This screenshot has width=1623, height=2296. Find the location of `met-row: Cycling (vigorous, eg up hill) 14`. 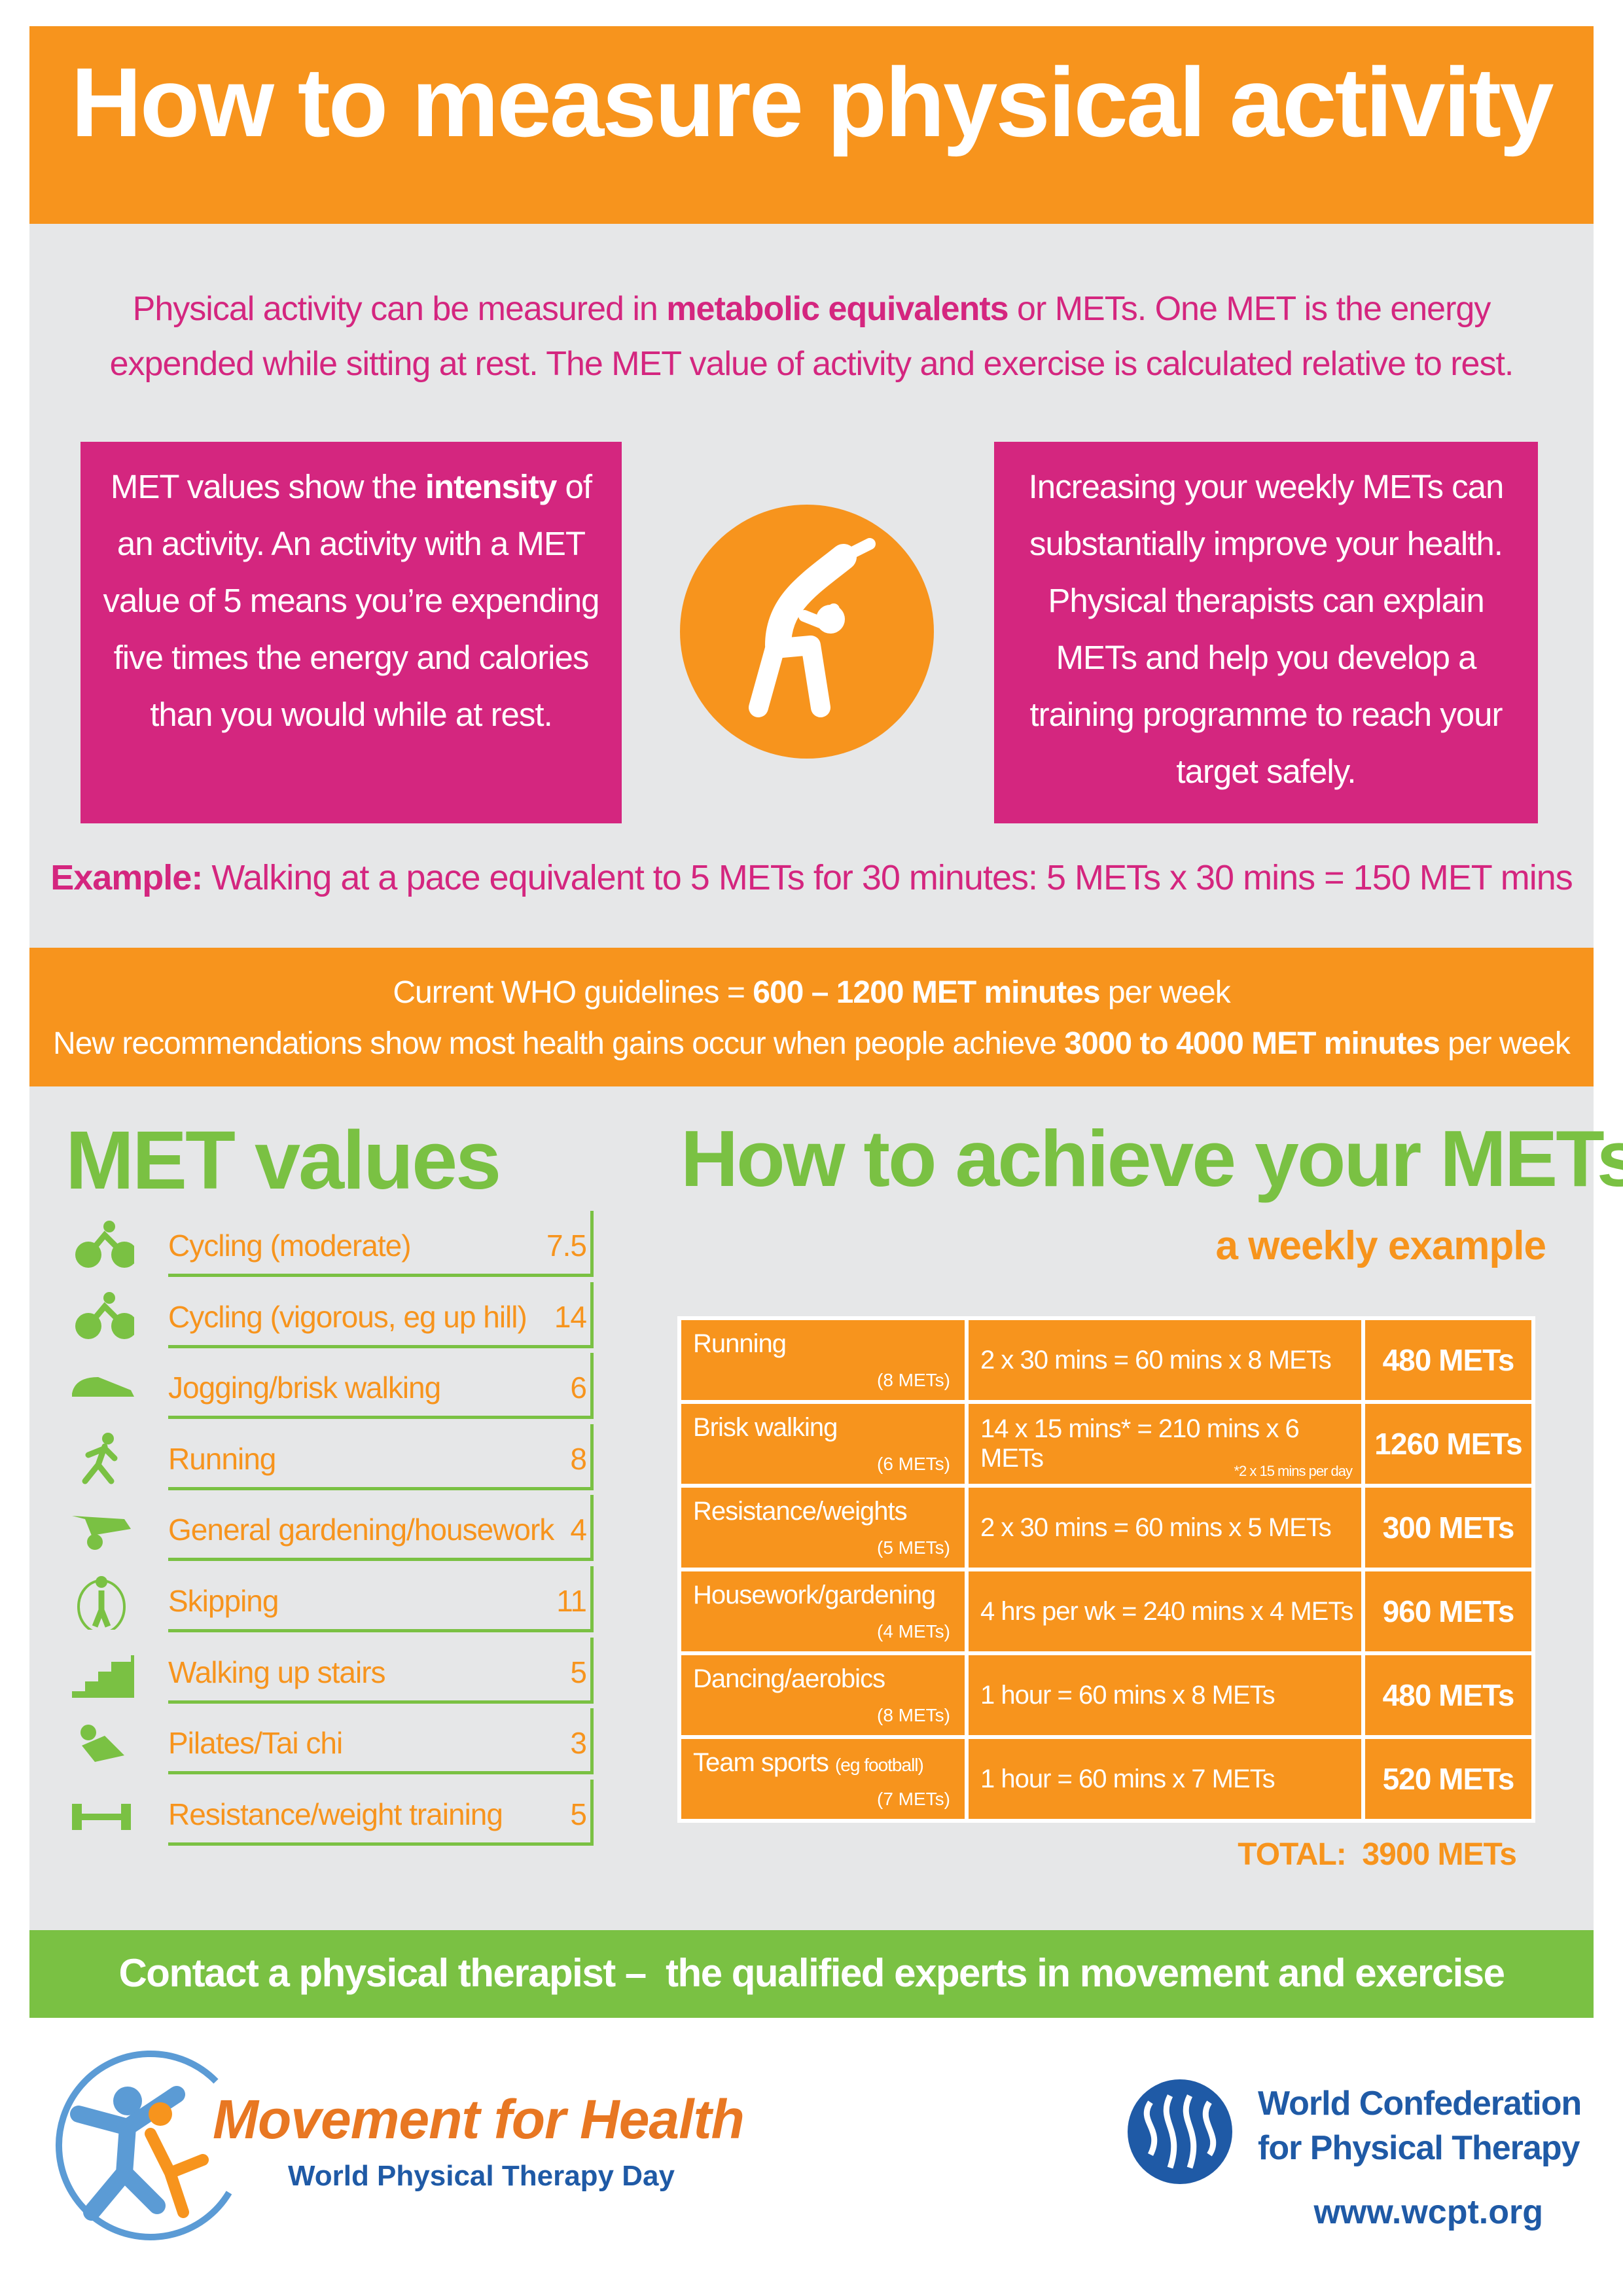

met-row: Cycling (vigorous, eg up hill) 14 is located at coordinates (381, 1315).